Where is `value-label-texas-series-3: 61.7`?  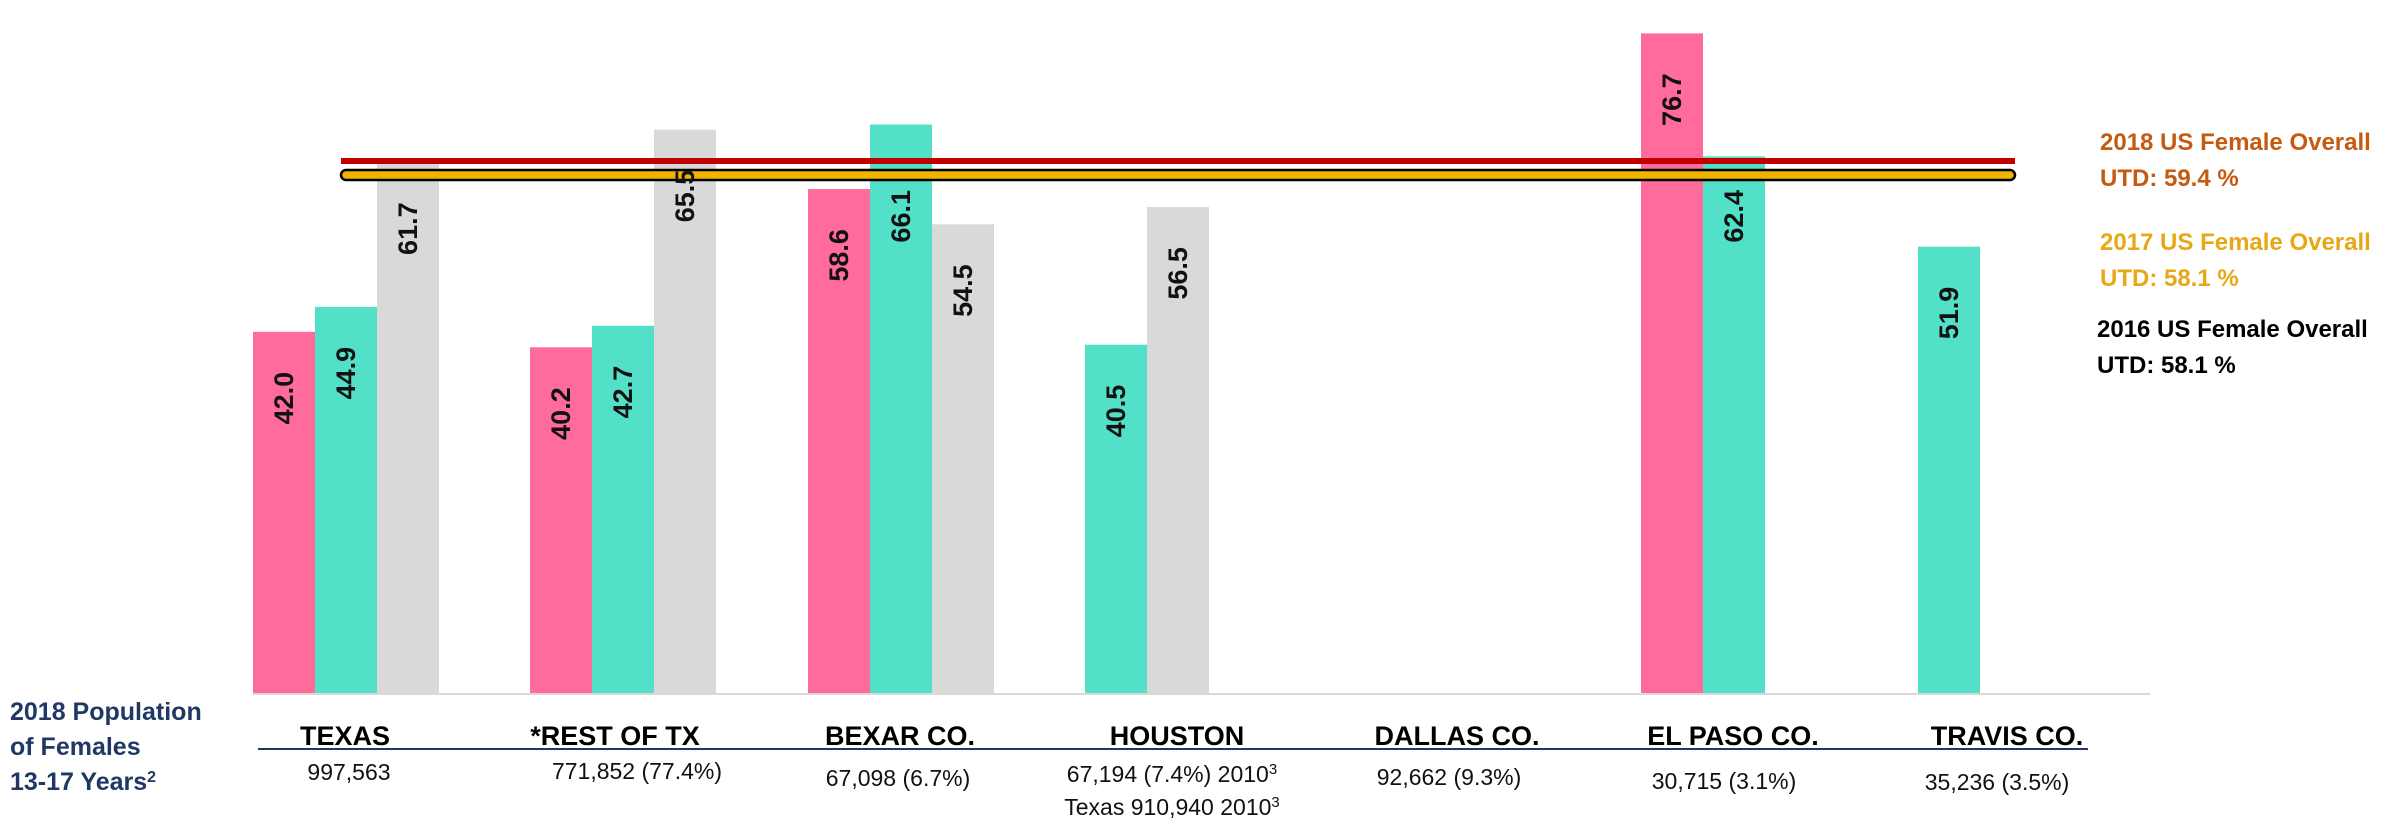 value-label-texas-series-3: 61.7 is located at coordinates (408, 228).